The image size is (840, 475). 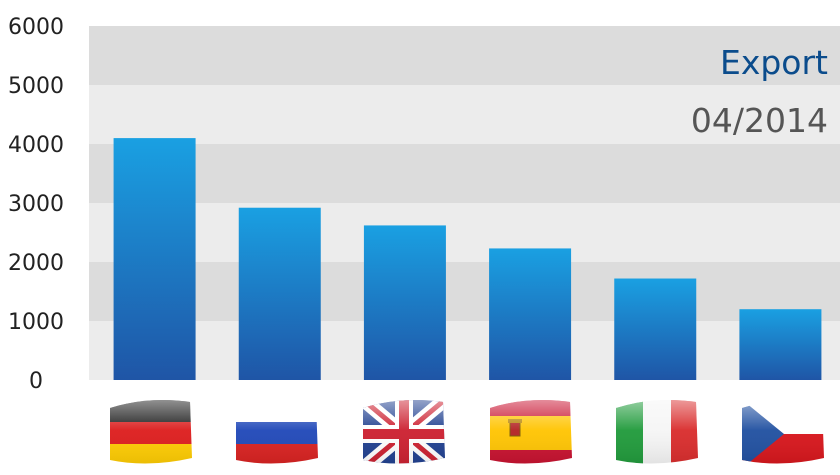 What do you see at coordinates (404, 432) in the screenshot?
I see `flag-uk-icon` at bounding box center [404, 432].